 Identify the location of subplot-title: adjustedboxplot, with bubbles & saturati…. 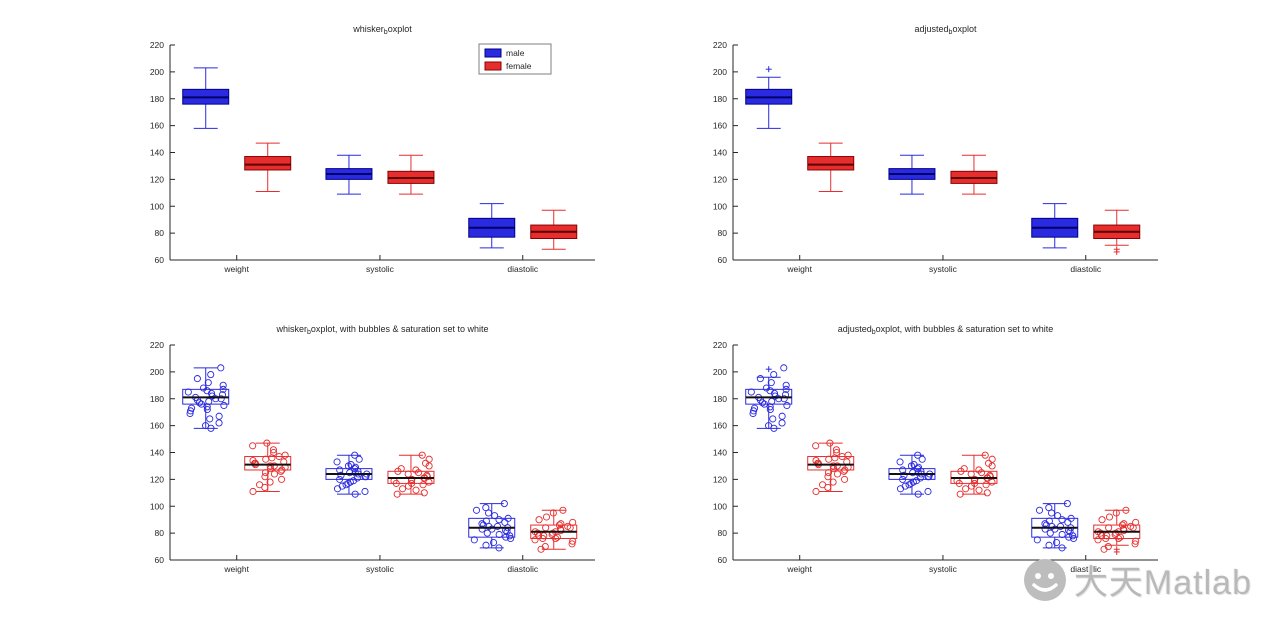
(946, 330).